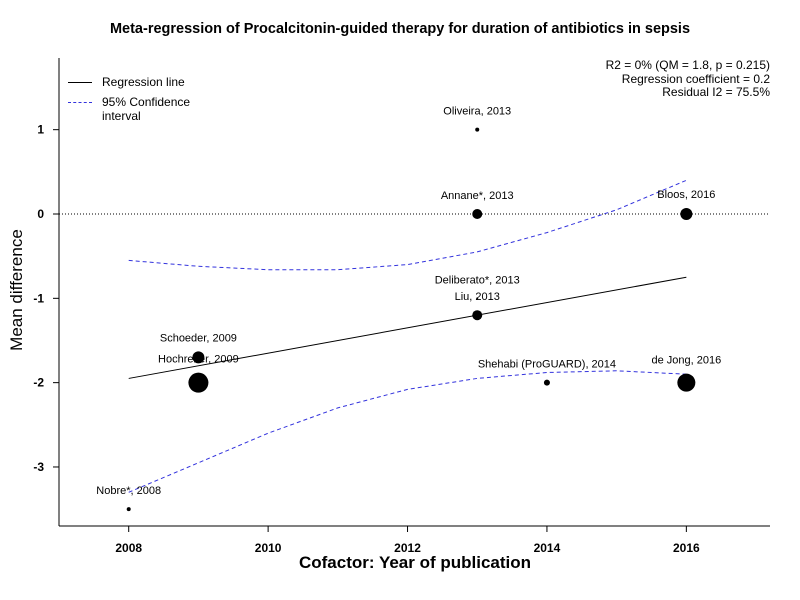 This screenshot has height=600, width=800. Describe the element at coordinates (547, 548) in the screenshot. I see `x-tick-label: 2014` at that location.